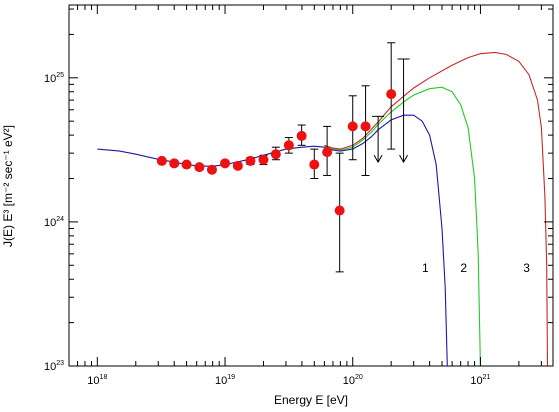 The height and width of the screenshot is (412, 559). Describe the element at coordinates (54, 78) in the screenshot. I see `y-tick-label: 1025` at that location.